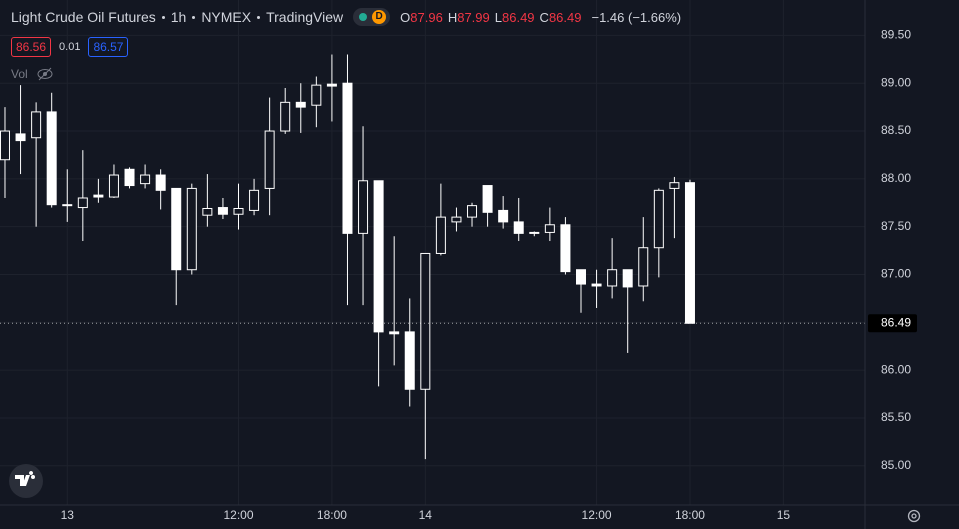  Describe the element at coordinates (784, 515) in the screenshot. I see `x-tick-label: 15` at that location.